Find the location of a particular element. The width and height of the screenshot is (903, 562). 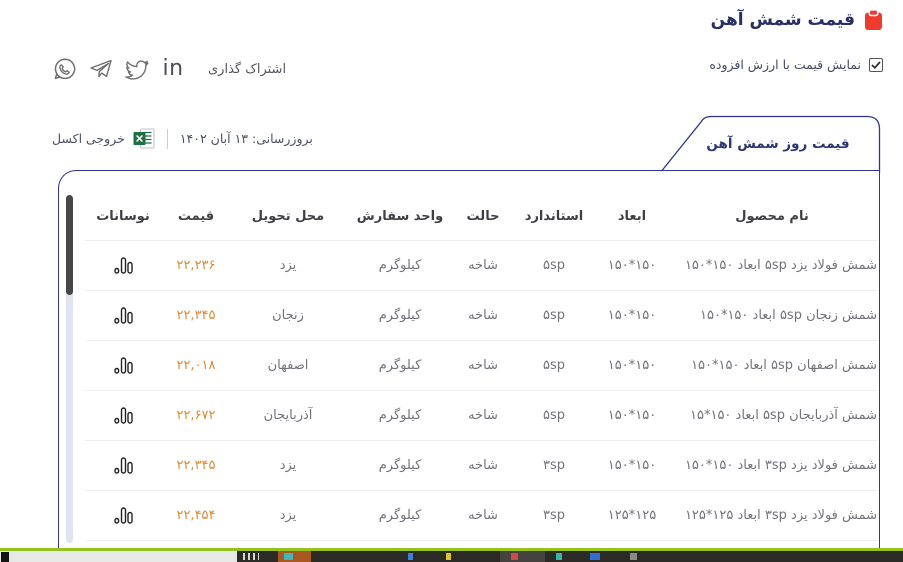

telegram-icon is located at coordinates (101, 69).